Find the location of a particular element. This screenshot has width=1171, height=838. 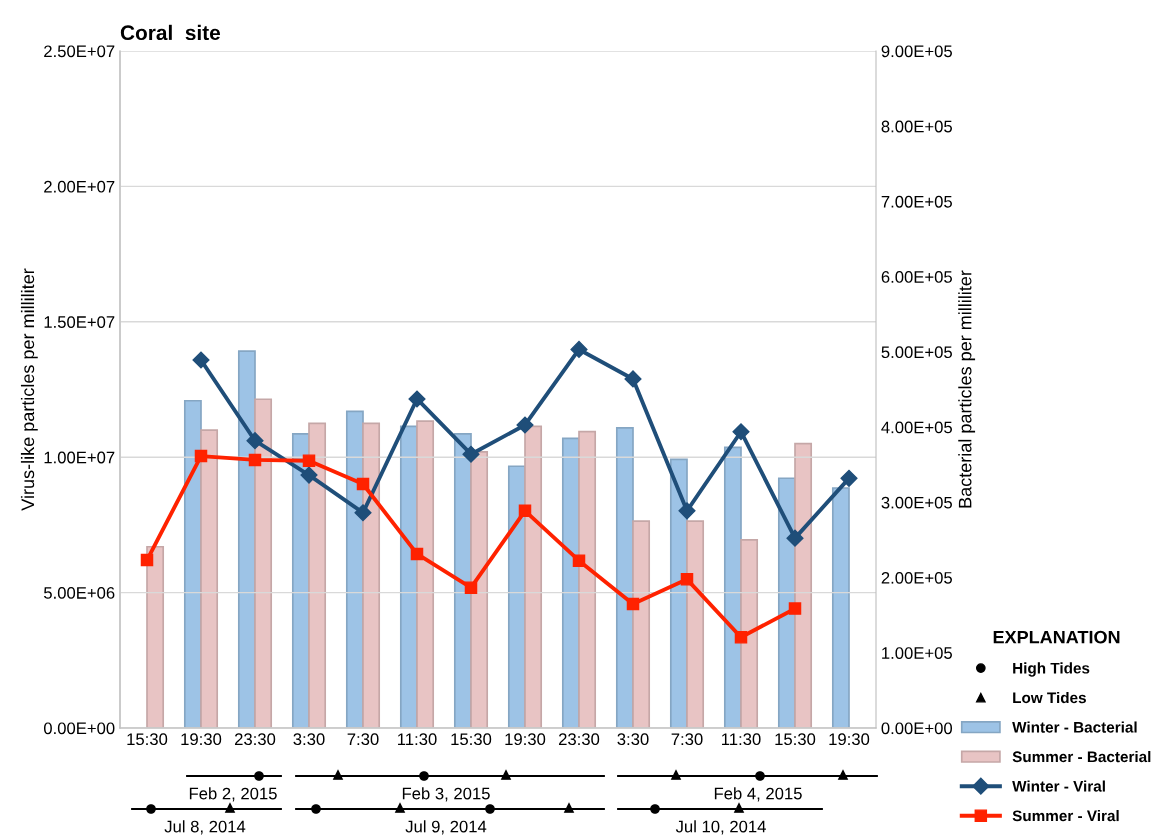

y2-tick-label: 6.00E+05 is located at coordinates (916, 277).